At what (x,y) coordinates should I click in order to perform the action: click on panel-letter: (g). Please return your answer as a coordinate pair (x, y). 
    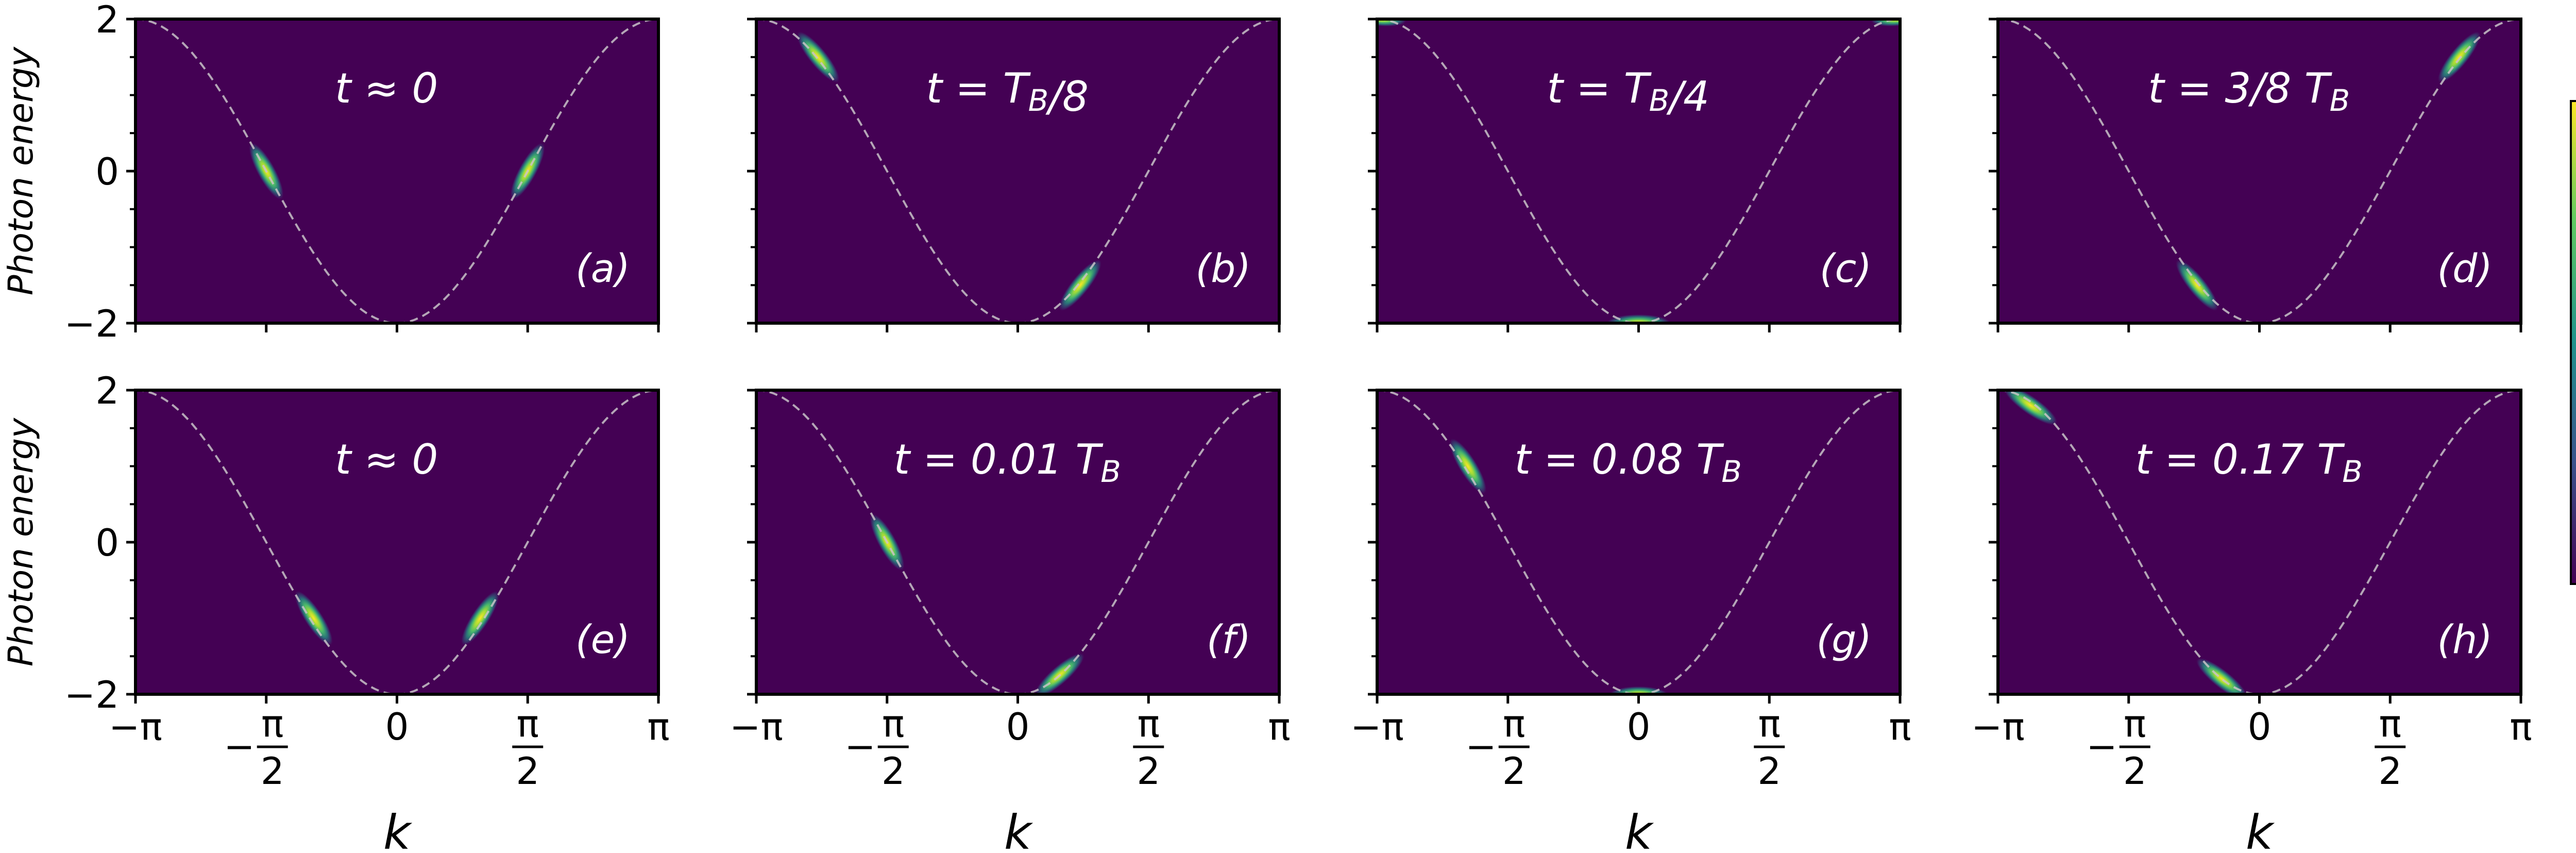
    Looking at the image, I should click on (1844, 639).